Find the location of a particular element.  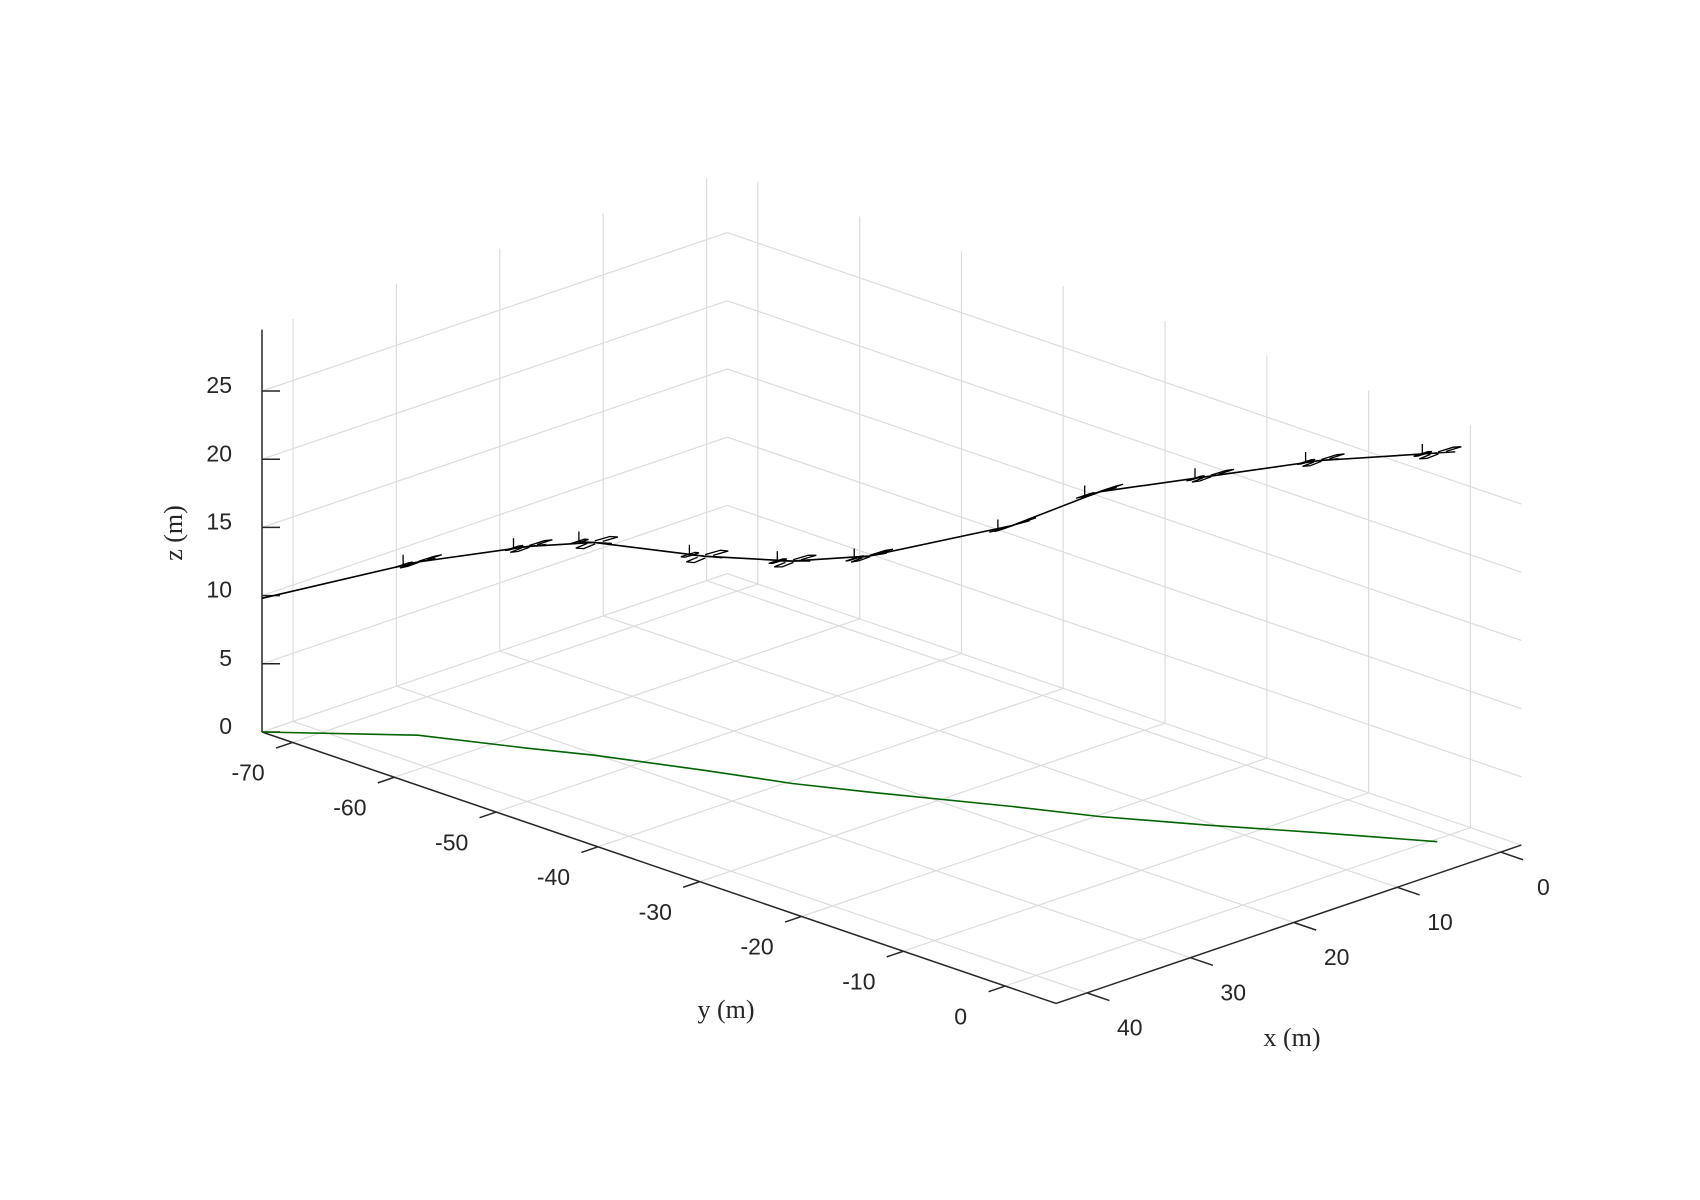

y-axis-title: y (m) is located at coordinates (725, 1009).